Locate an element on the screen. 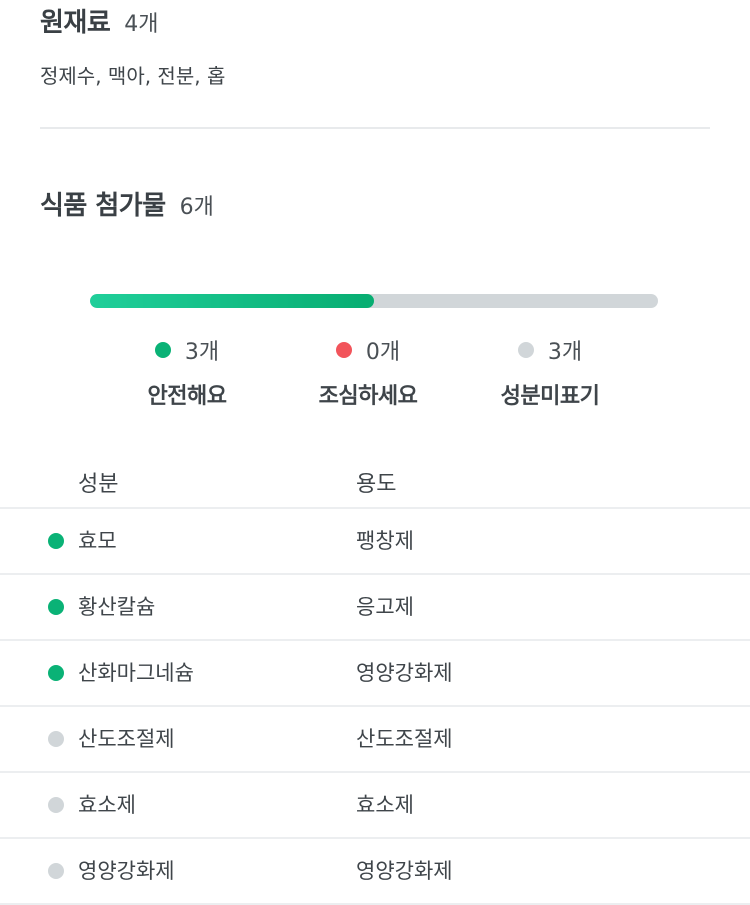 This screenshot has width=750, height=905. table-row: 영양강화제 영양강화제 is located at coordinates (375, 872).